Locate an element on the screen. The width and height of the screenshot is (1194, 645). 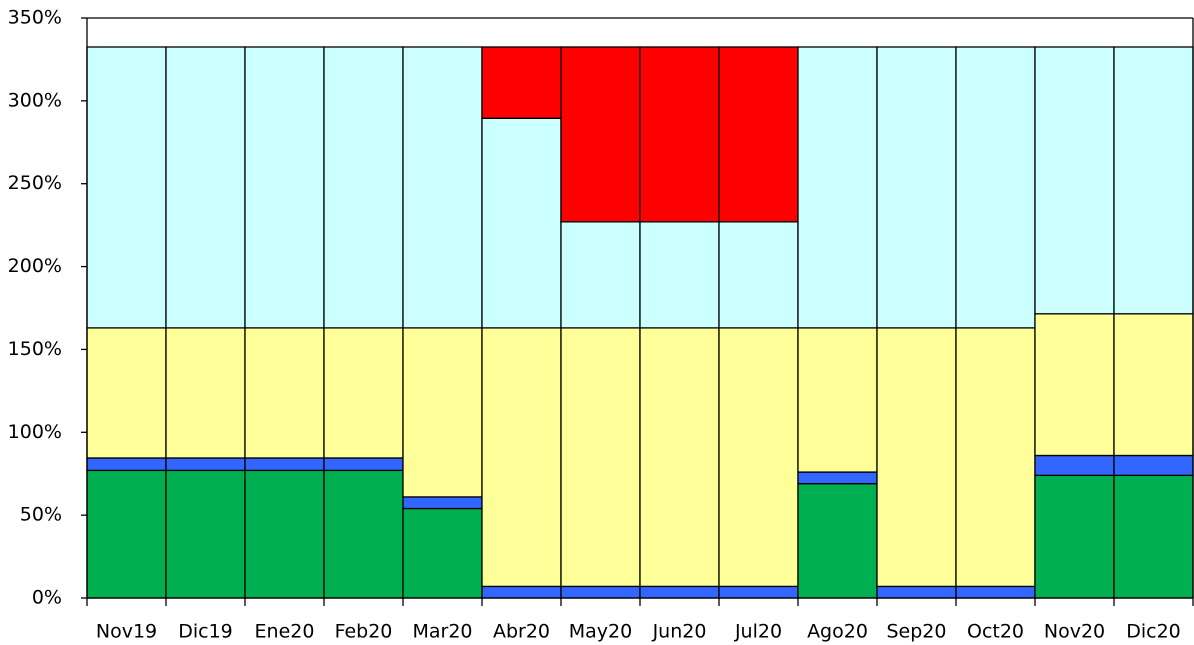
x-tick-label: May20 is located at coordinates (600, 632).